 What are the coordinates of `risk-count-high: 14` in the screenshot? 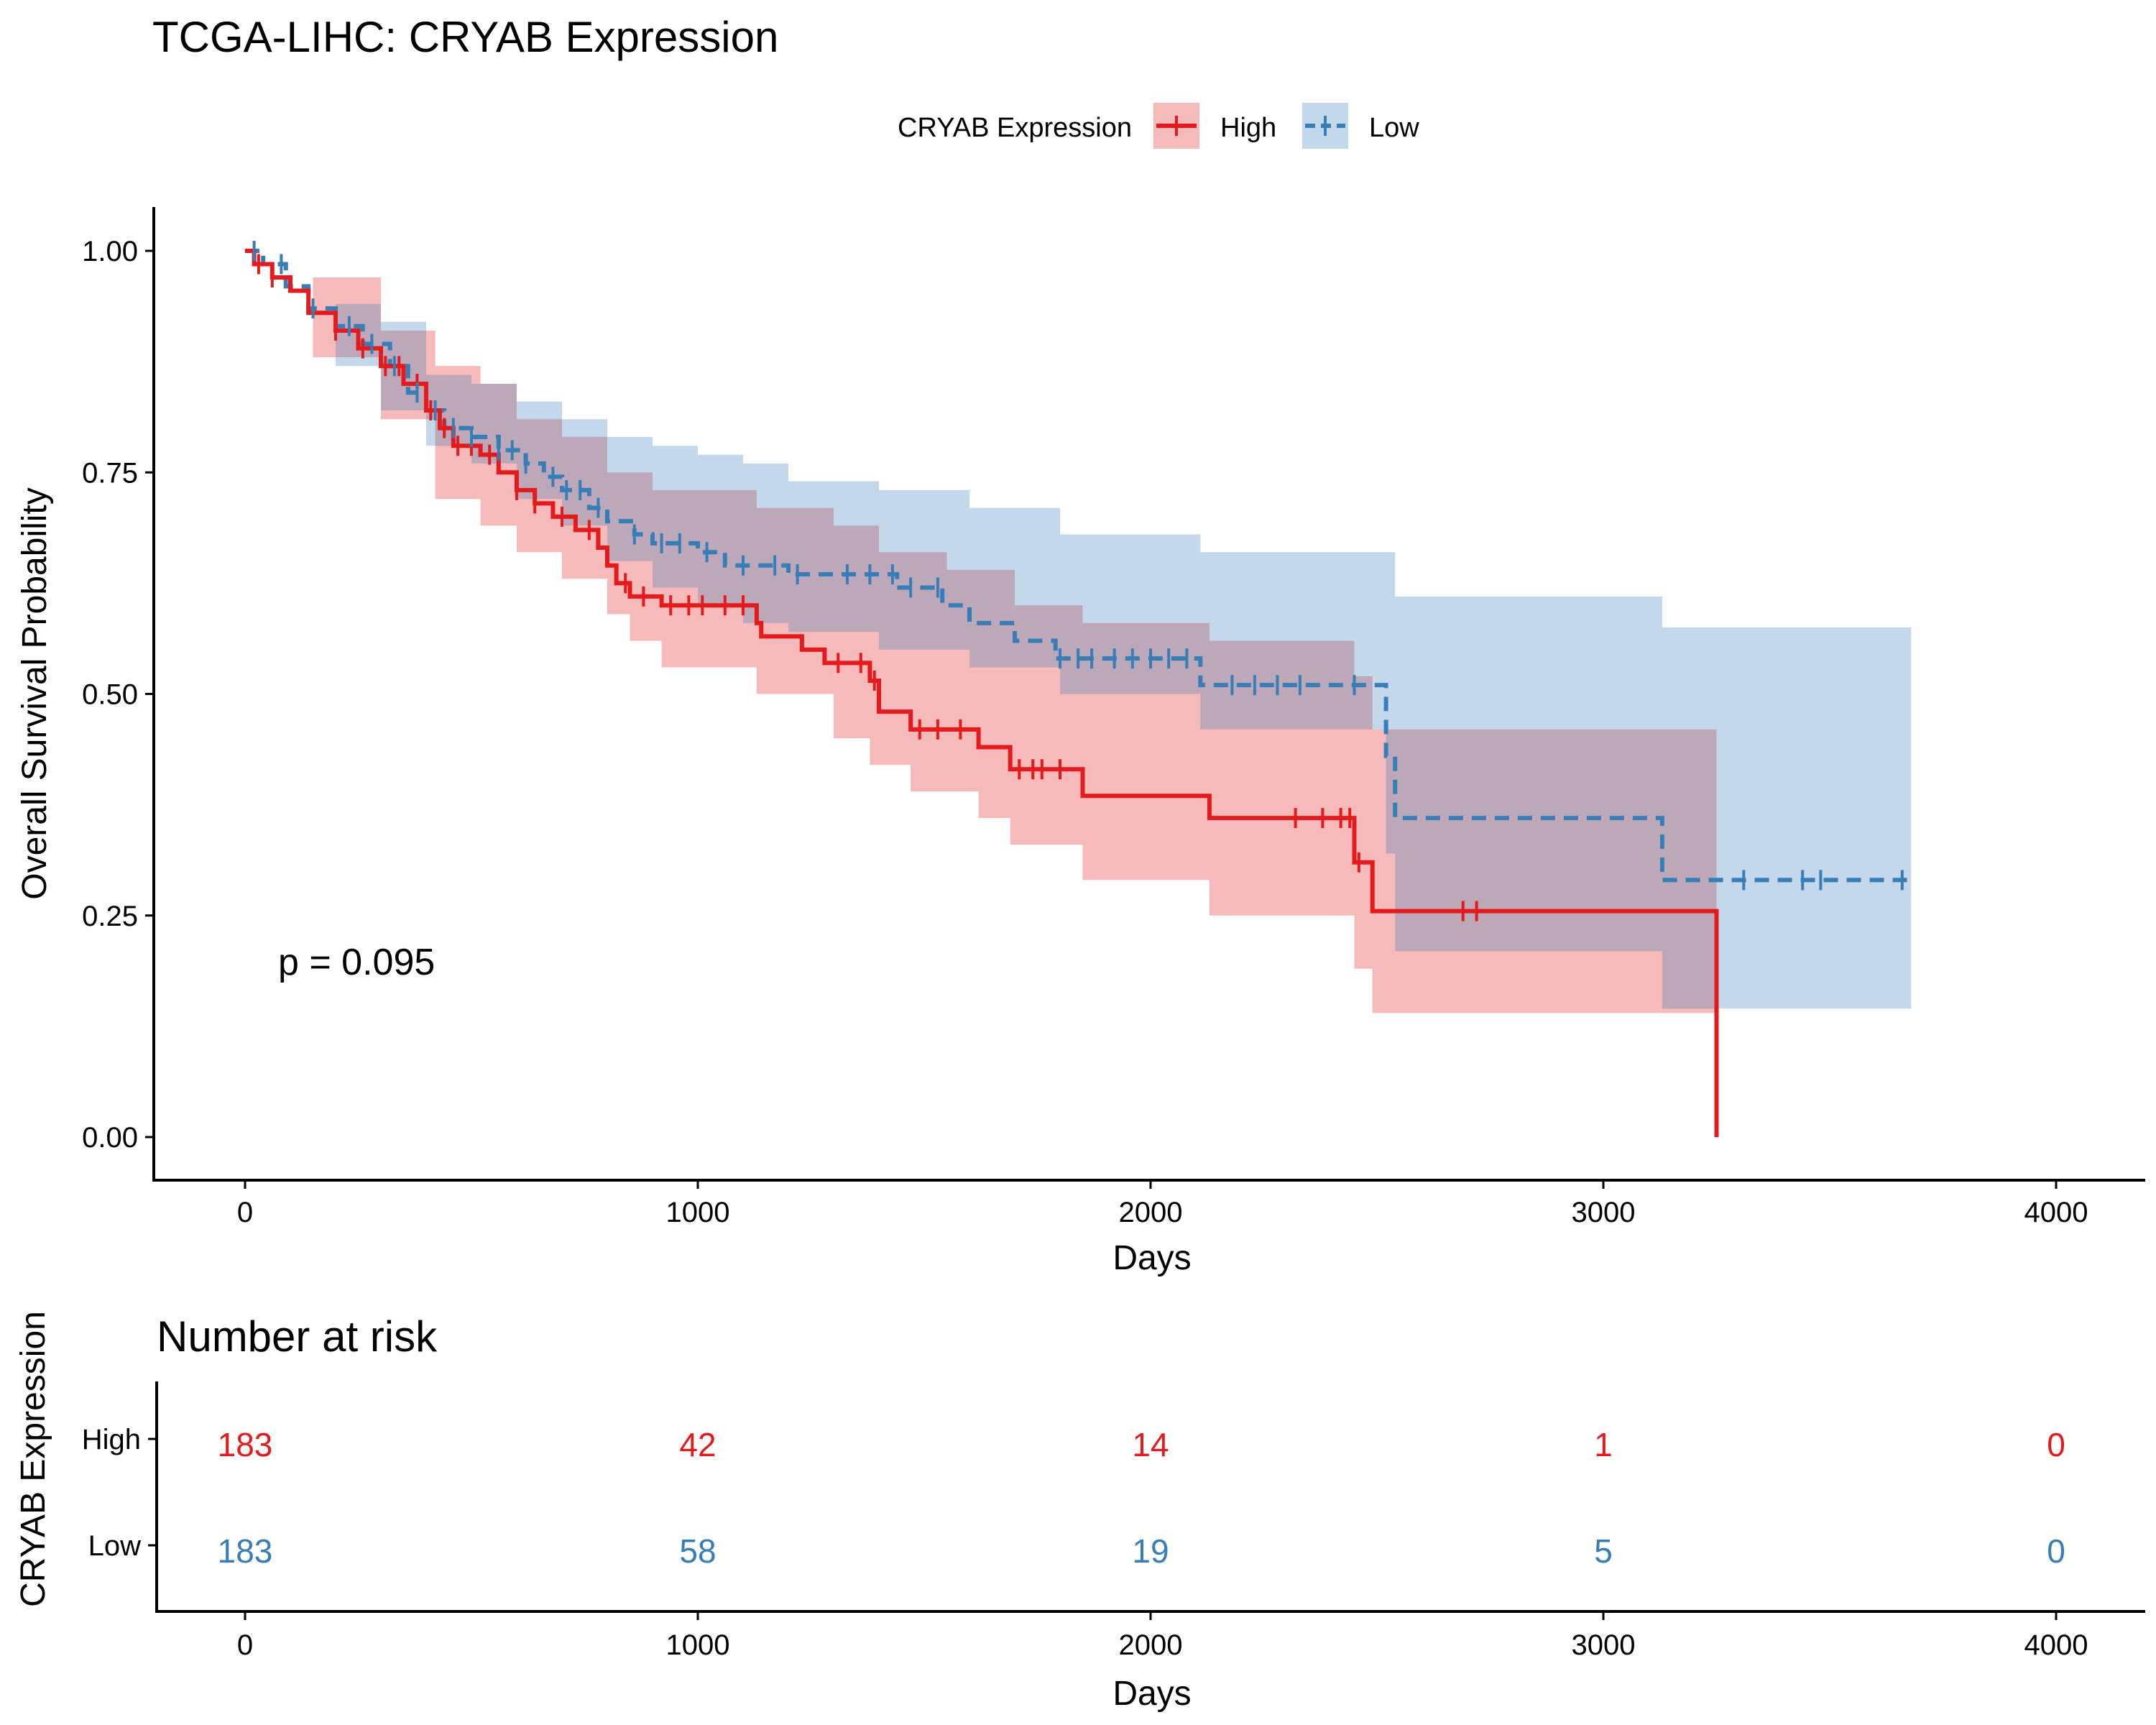 It's located at (1150, 1444).